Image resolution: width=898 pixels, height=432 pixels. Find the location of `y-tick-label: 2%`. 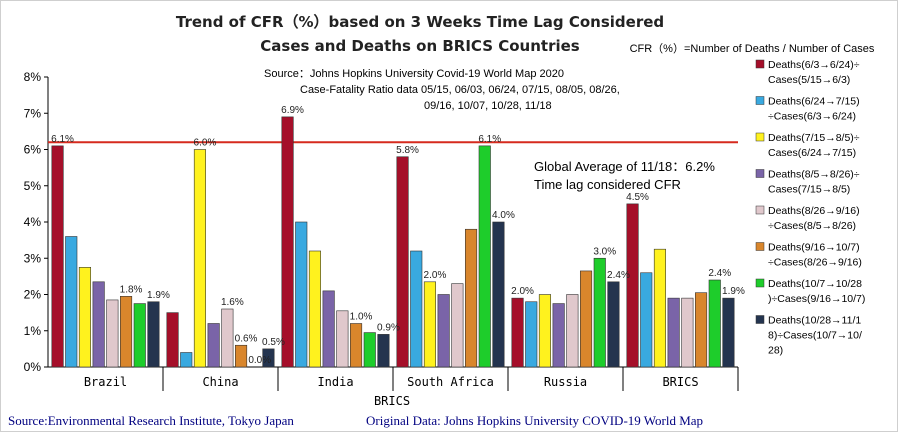

y-tick-label: 2% is located at coordinates (33, 295).